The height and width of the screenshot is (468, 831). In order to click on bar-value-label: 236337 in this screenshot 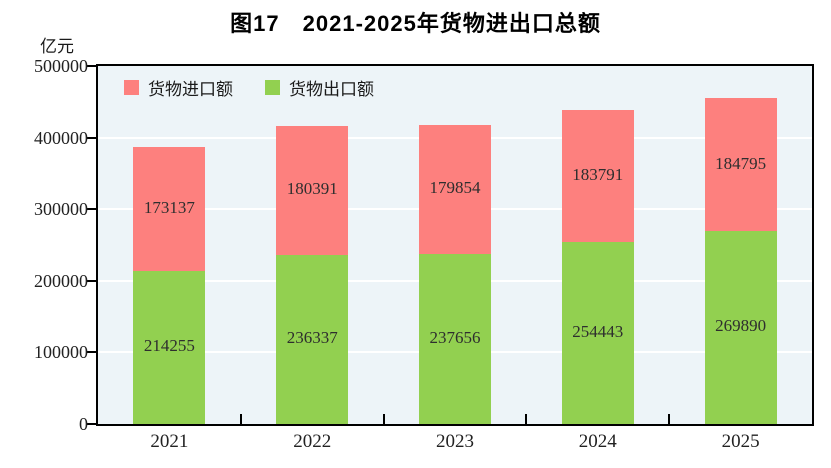, I will do `click(312, 338)`.